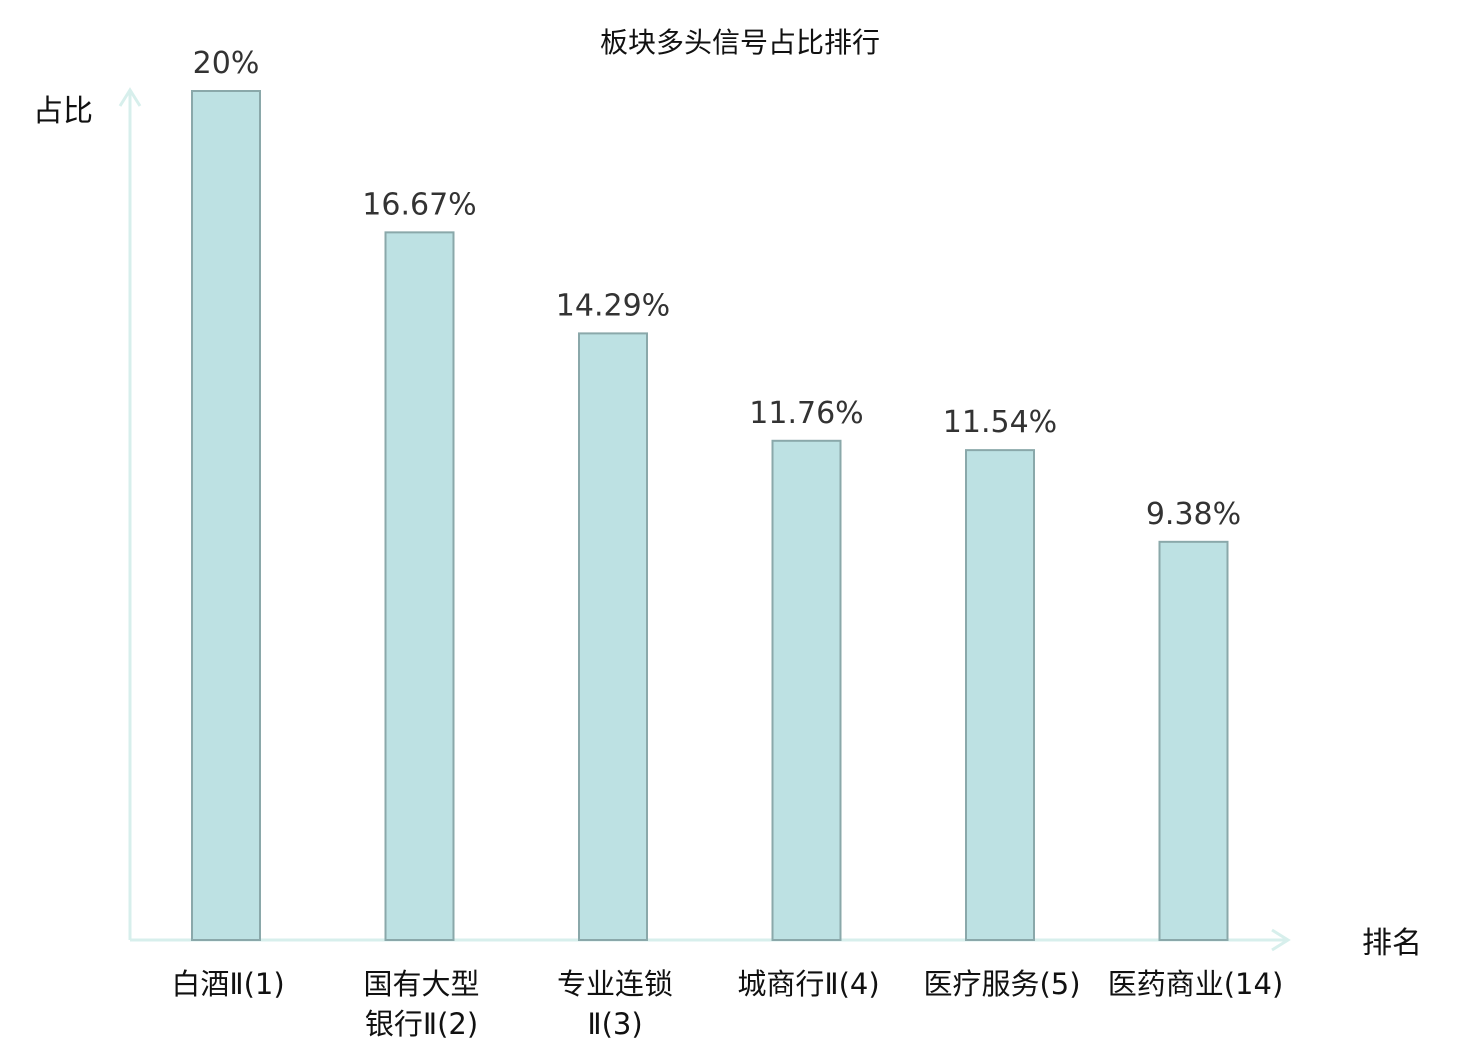  I want to click on category-label: 城商行Ⅱ(4), so click(808, 984).